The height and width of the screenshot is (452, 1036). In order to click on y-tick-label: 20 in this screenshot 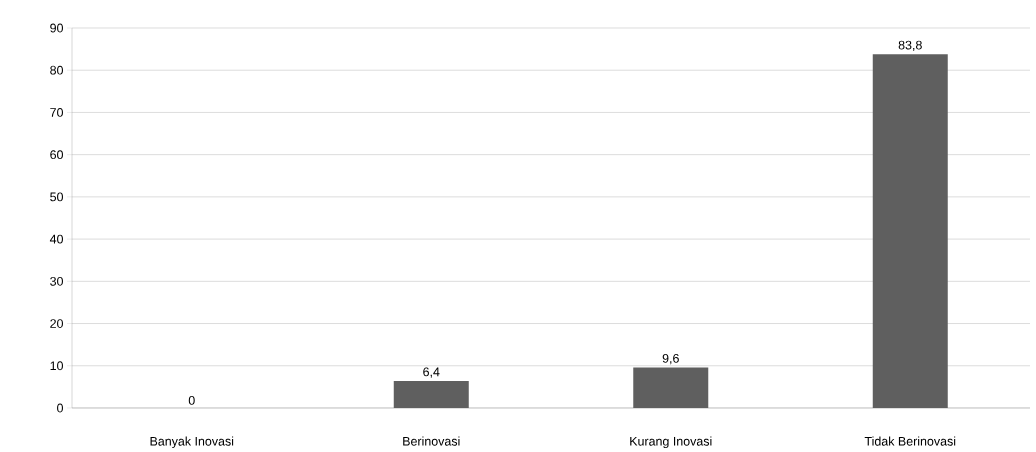, I will do `click(56, 323)`.